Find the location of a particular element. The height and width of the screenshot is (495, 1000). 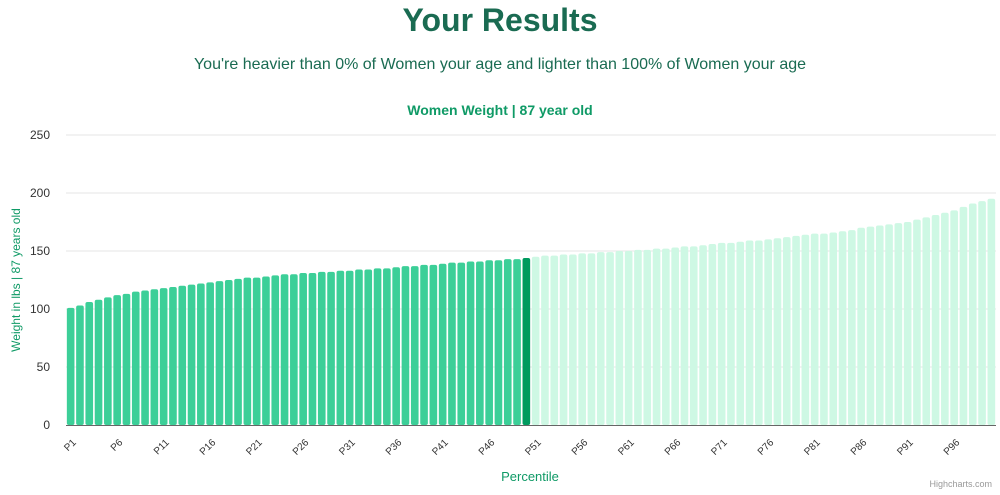

bar-p78 is located at coordinates (786, 331).